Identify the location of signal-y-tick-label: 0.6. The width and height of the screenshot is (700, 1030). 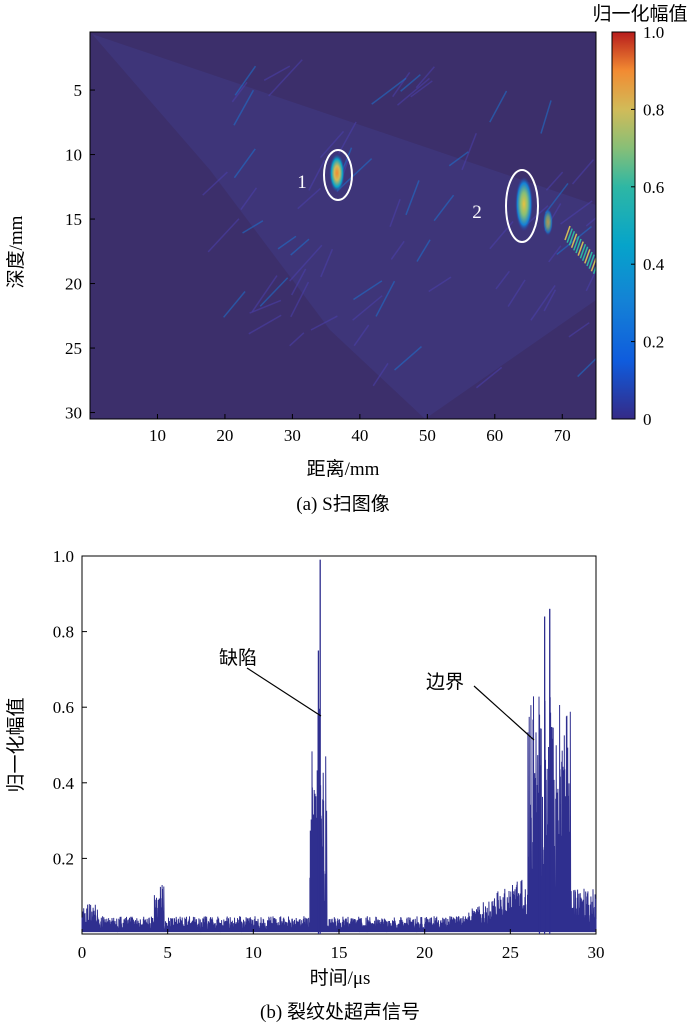
(63, 707).